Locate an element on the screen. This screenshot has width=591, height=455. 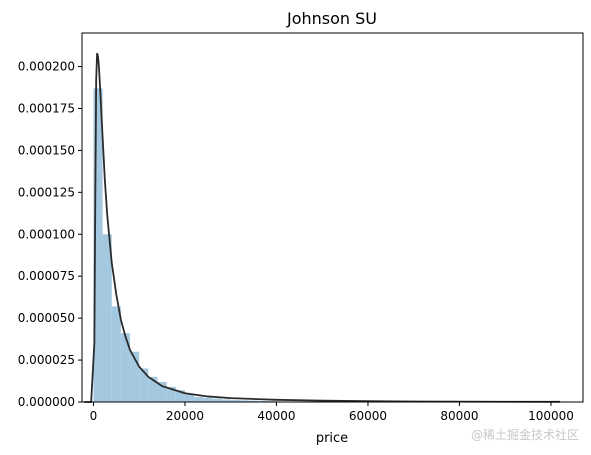
y-tick-label-5: 0.000125 is located at coordinates (46, 192).